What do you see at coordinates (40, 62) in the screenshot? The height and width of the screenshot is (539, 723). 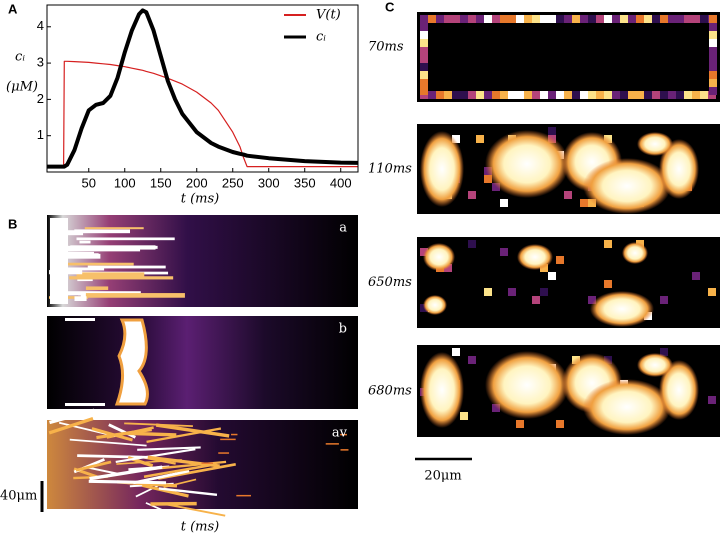 I see `y-tick-label: 3` at bounding box center [40, 62].